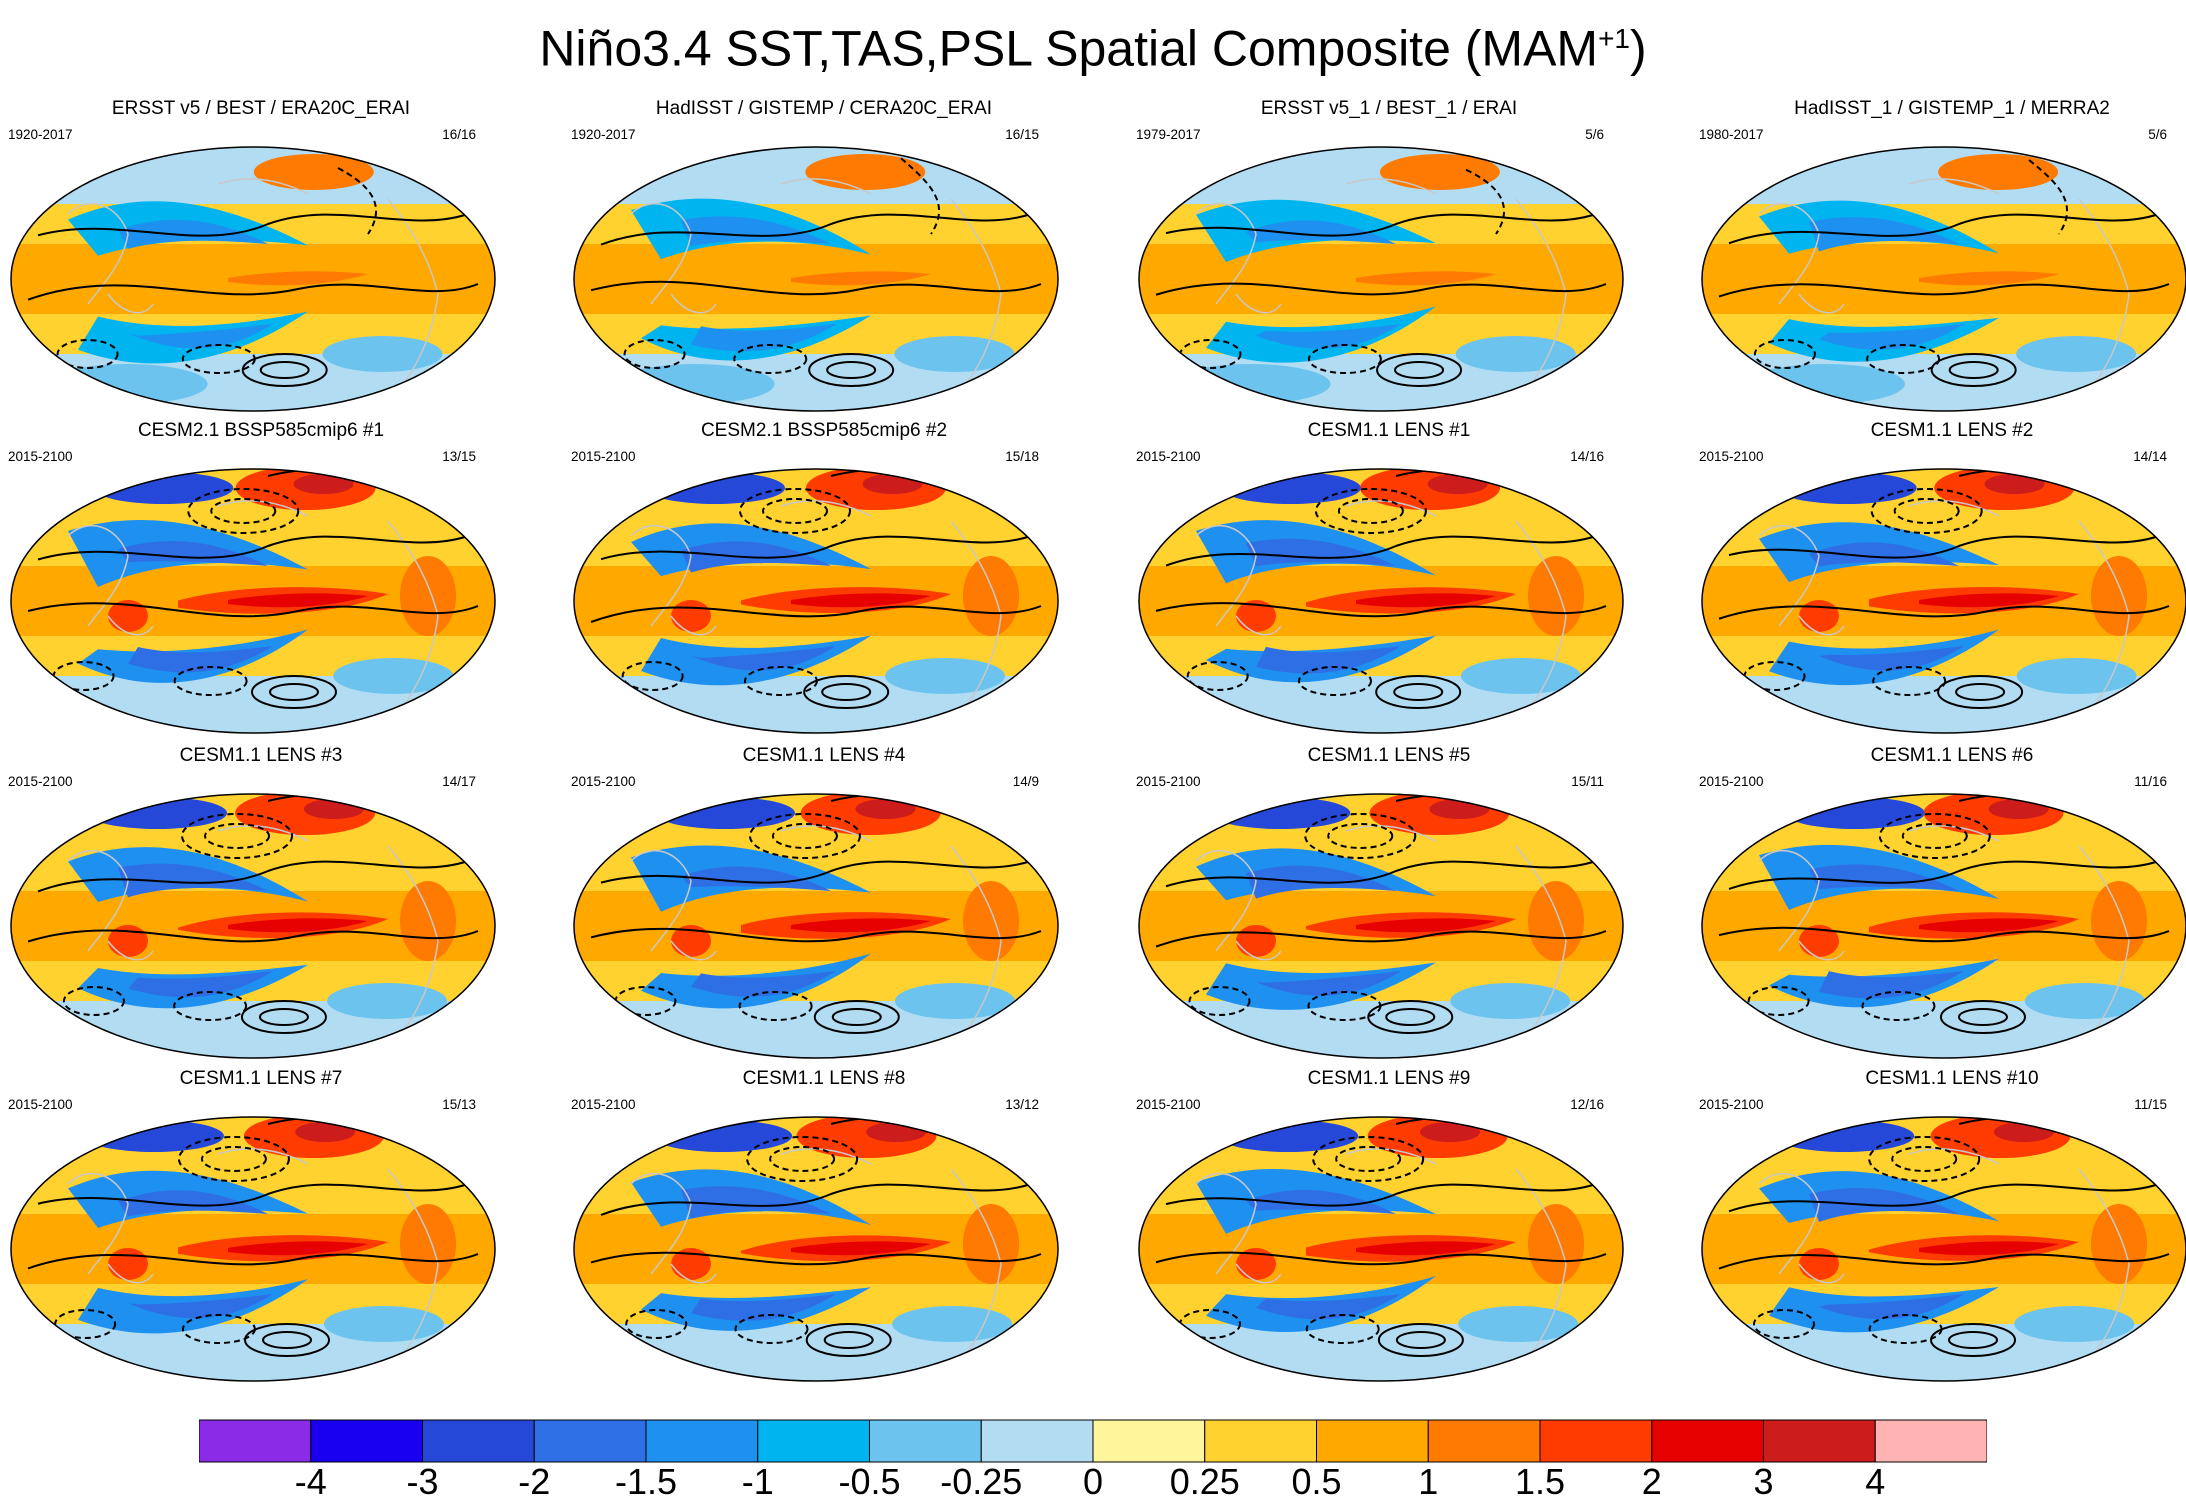 This screenshot has width=2186, height=1508. I want to click on map-panel: CESM2.1 BSSP585cmip6 #2 2015-2100 15/18, so click(824, 577).